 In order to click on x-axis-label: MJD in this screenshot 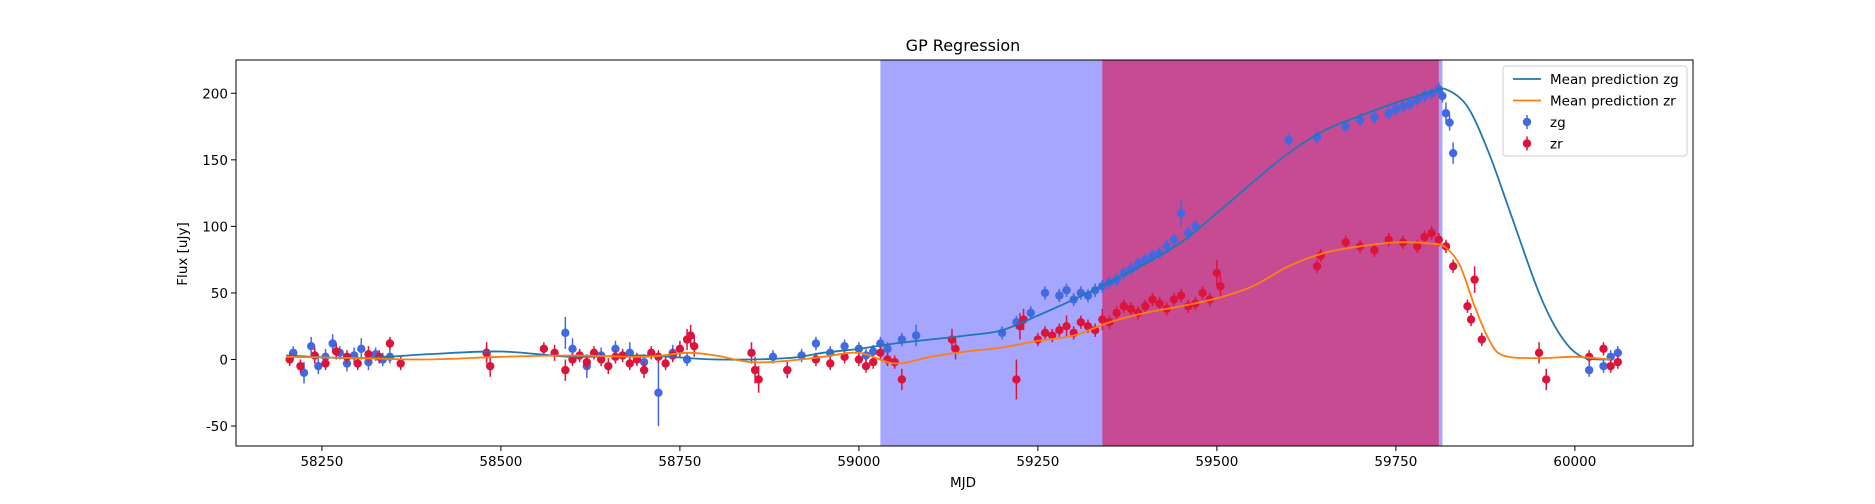, I will do `click(963, 483)`.